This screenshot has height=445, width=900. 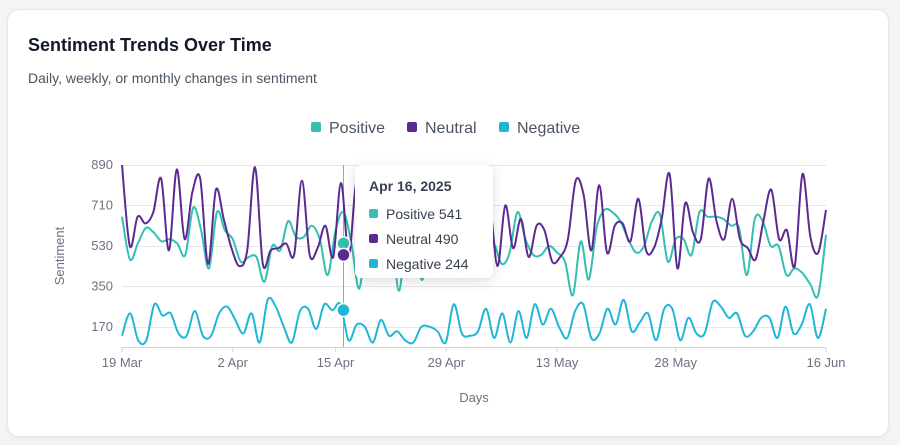 What do you see at coordinates (102, 204) in the screenshot?
I see `y-tick-label: 710` at bounding box center [102, 204].